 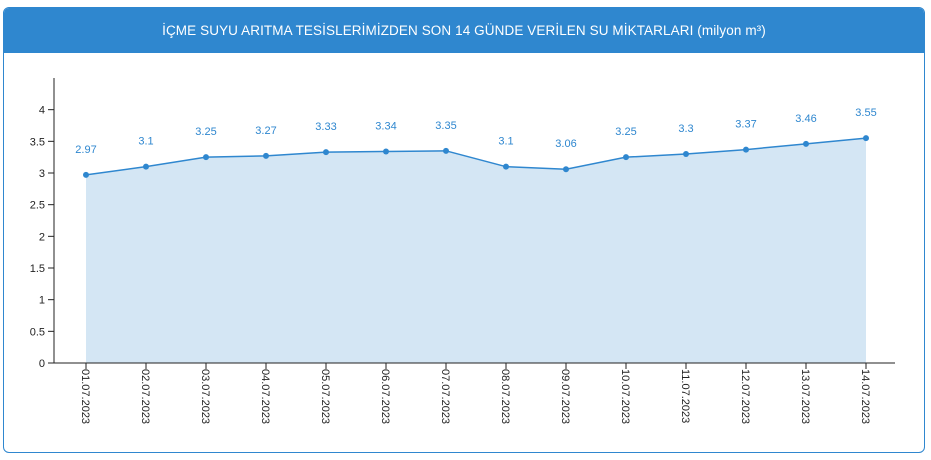 What do you see at coordinates (476, 156) in the screenshot?
I see `series-line` at bounding box center [476, 156].